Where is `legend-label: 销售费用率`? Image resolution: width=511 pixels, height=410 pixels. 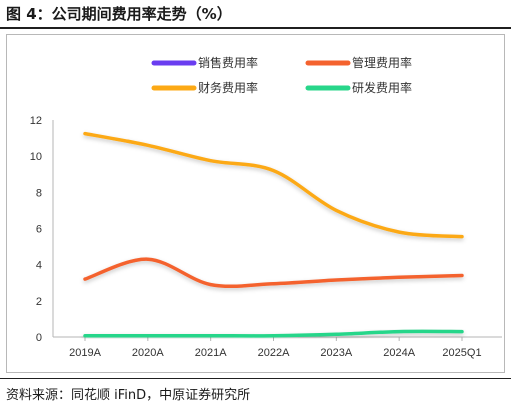 legend-label: 销售费用率 is located at coordinates (228, 62).